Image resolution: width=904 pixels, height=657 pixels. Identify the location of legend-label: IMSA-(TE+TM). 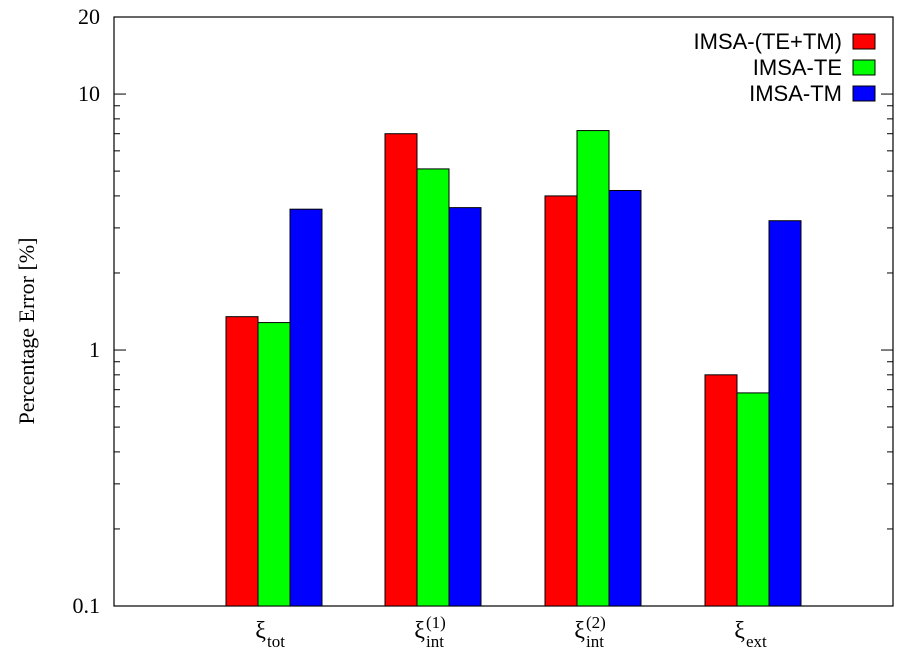
(768, 41).